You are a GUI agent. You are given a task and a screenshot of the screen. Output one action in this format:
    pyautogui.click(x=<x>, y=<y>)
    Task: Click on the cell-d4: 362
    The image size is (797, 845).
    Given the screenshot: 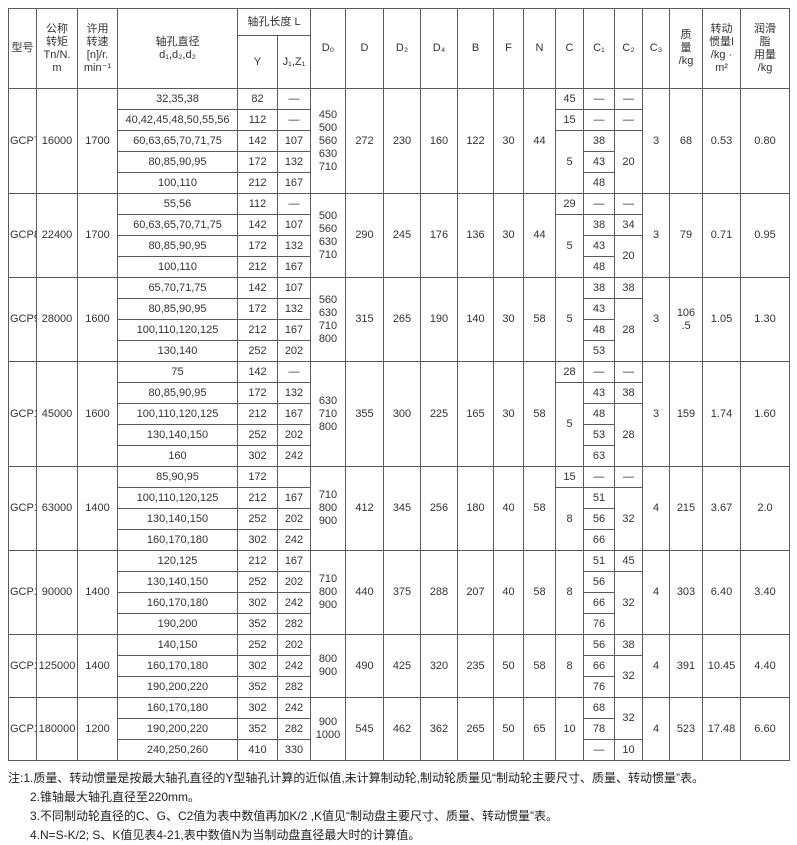 What is the action you would take?
    pyautogui.click(x=439, y=729)
    